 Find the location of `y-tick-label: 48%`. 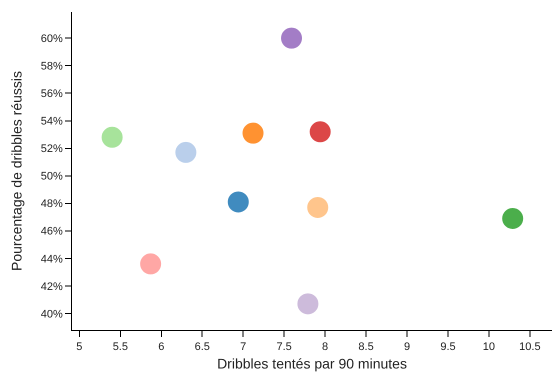

y-tick-label: 48% is located at coordinates (52, 204).